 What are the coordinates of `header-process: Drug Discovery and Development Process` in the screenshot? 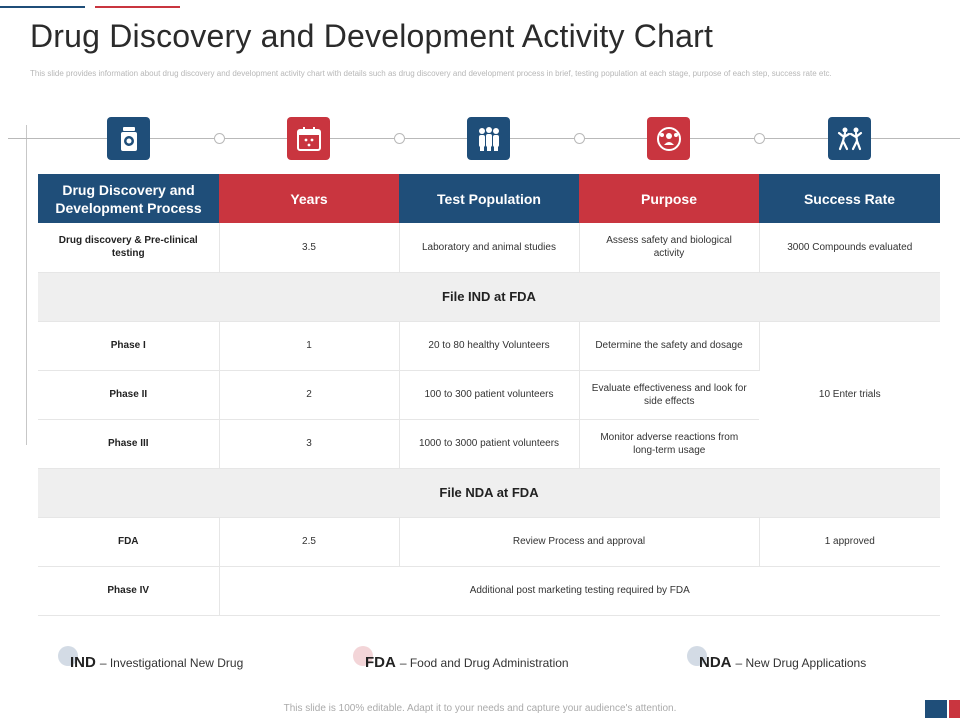 It's located at (128, 198).